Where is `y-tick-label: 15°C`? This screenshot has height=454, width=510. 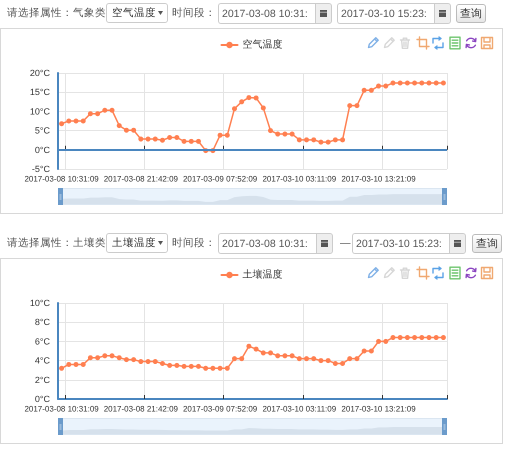 y-tick-label: 15°C is located at coordinates (40, 92).